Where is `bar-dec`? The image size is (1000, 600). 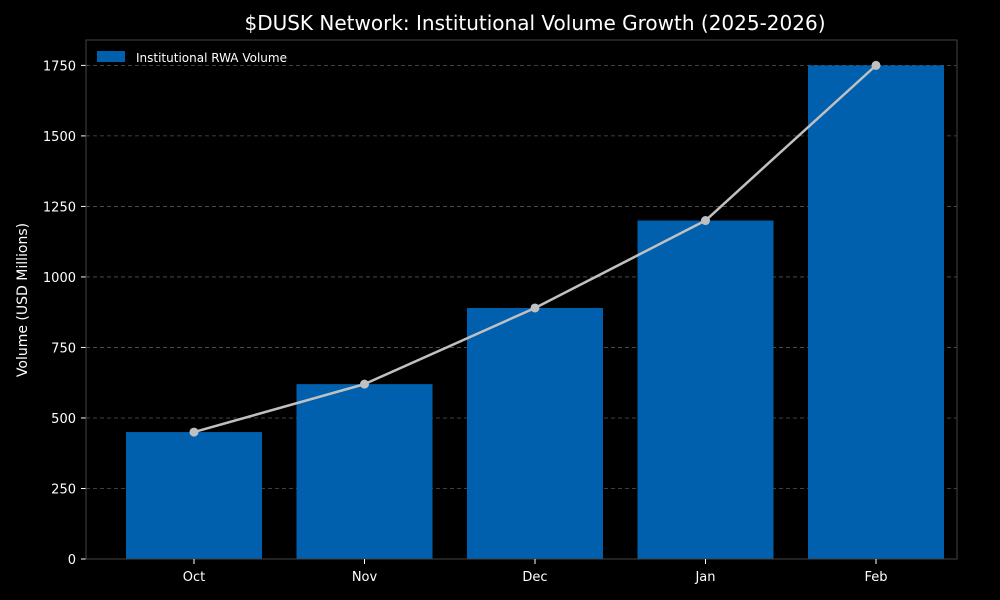
bar-dec is located at coordinates (535, 433).